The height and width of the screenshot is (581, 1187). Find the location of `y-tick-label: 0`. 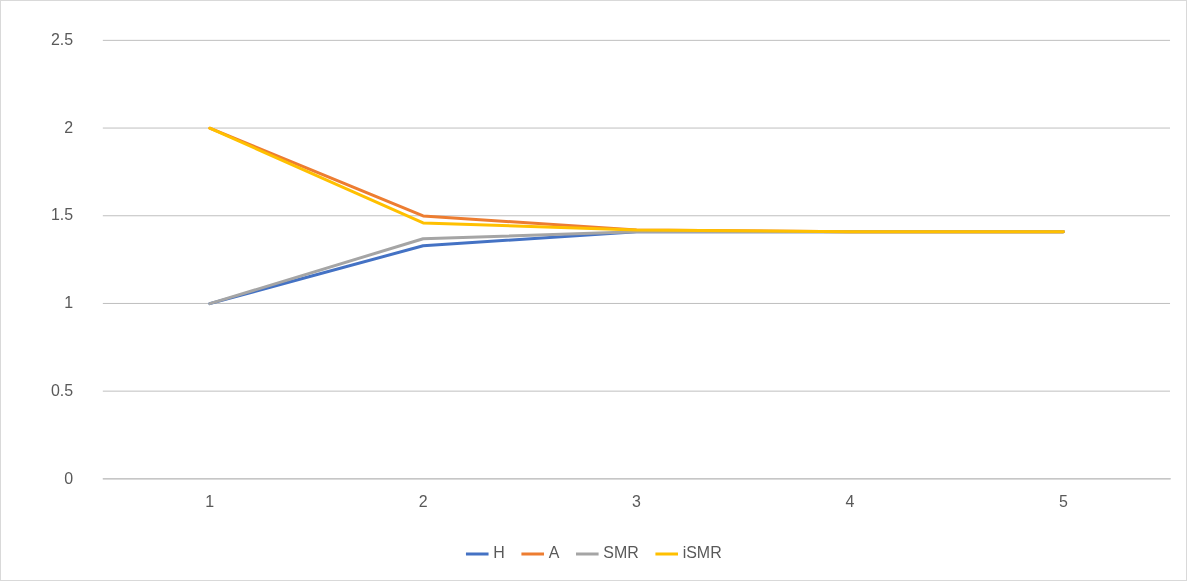

y-tick-label: 0 is located at coordinates (69, 478).